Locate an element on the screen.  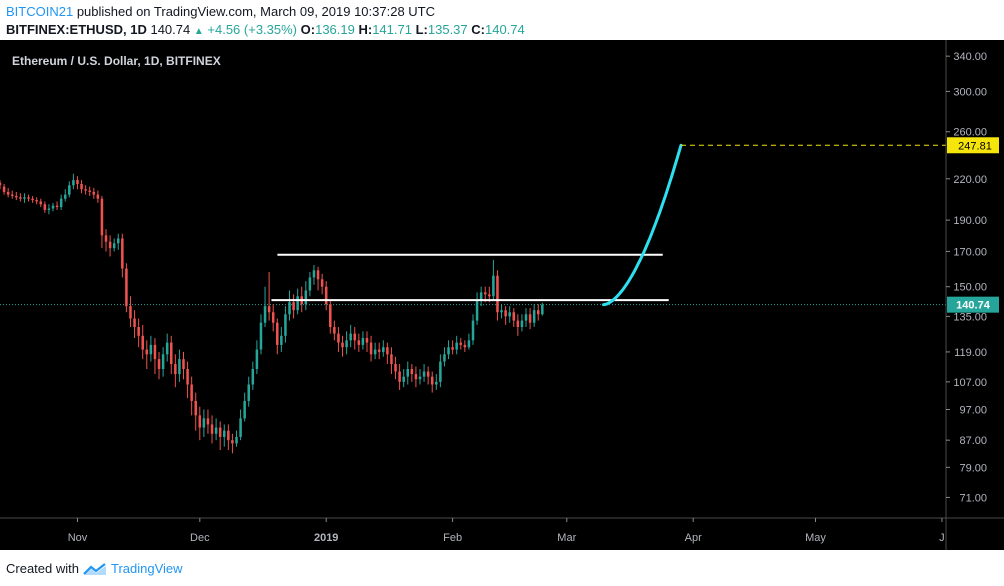
x-tick-label: May is located at coordinates (815, 538).